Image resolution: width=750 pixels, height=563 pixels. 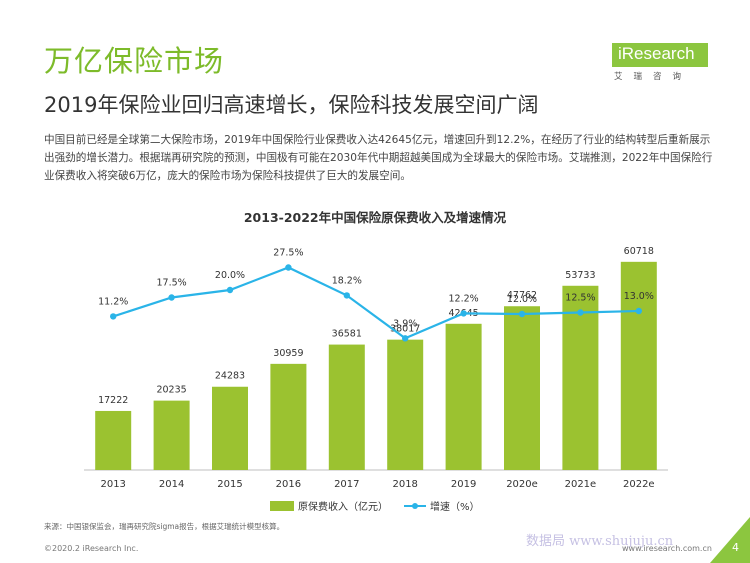 What do you see at coordinates (522, 299) in the screenshot?
I see `growth-label-2020e: 12.0%` at bounding box center [522, 299].